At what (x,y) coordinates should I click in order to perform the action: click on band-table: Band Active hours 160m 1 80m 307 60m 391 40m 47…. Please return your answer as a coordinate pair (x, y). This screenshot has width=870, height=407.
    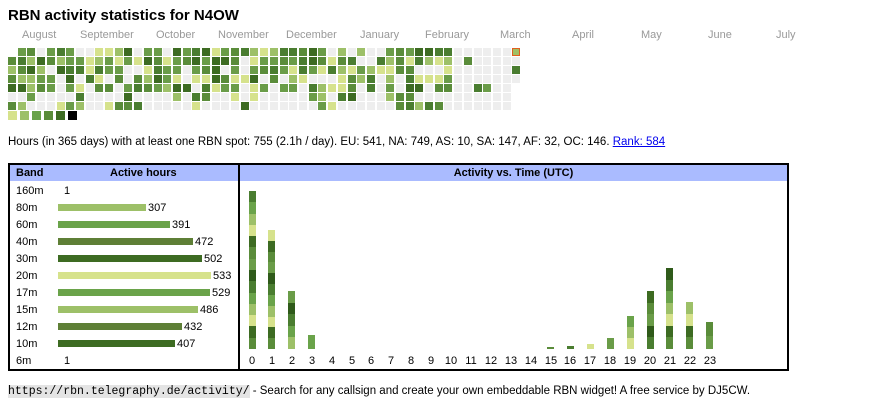
    Looking at the image, I should click on (124, 267).